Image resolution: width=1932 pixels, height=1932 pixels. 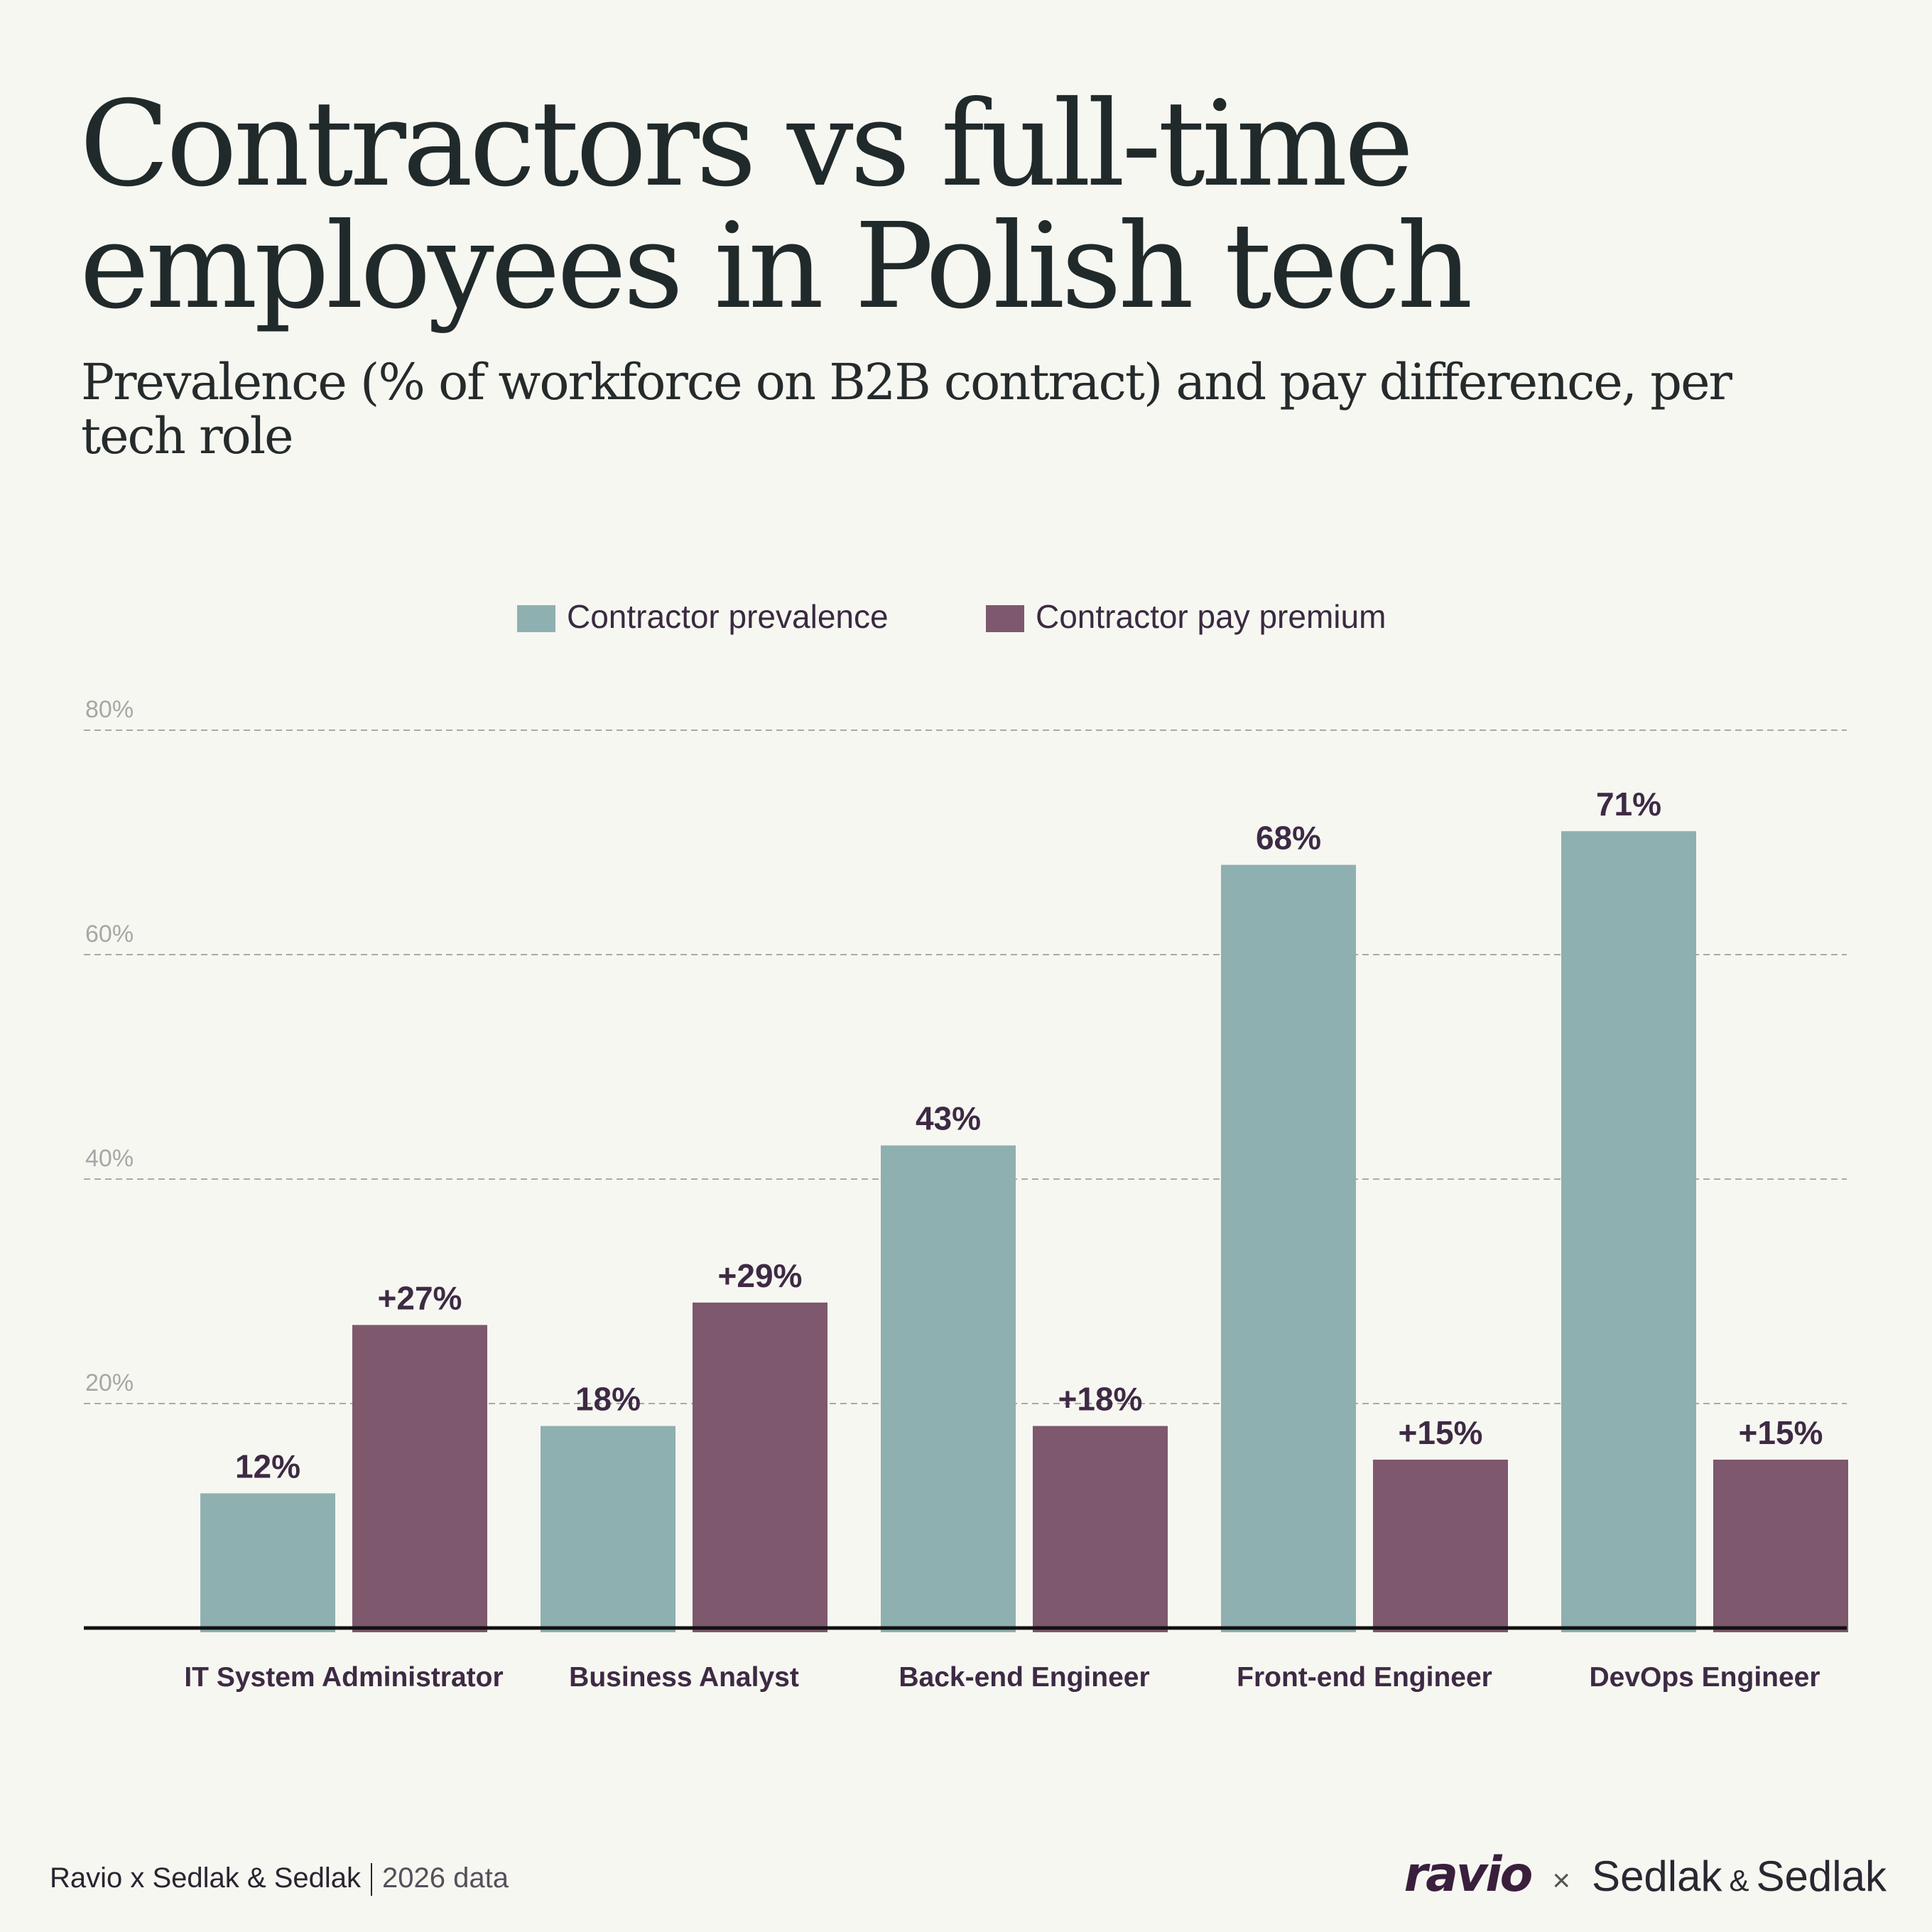 What do you see at coordinates (1821, 1876) in the screenshot?
I see `sedlak-logo-word-2: Sedlak` at bounding box center [1821, 1876].